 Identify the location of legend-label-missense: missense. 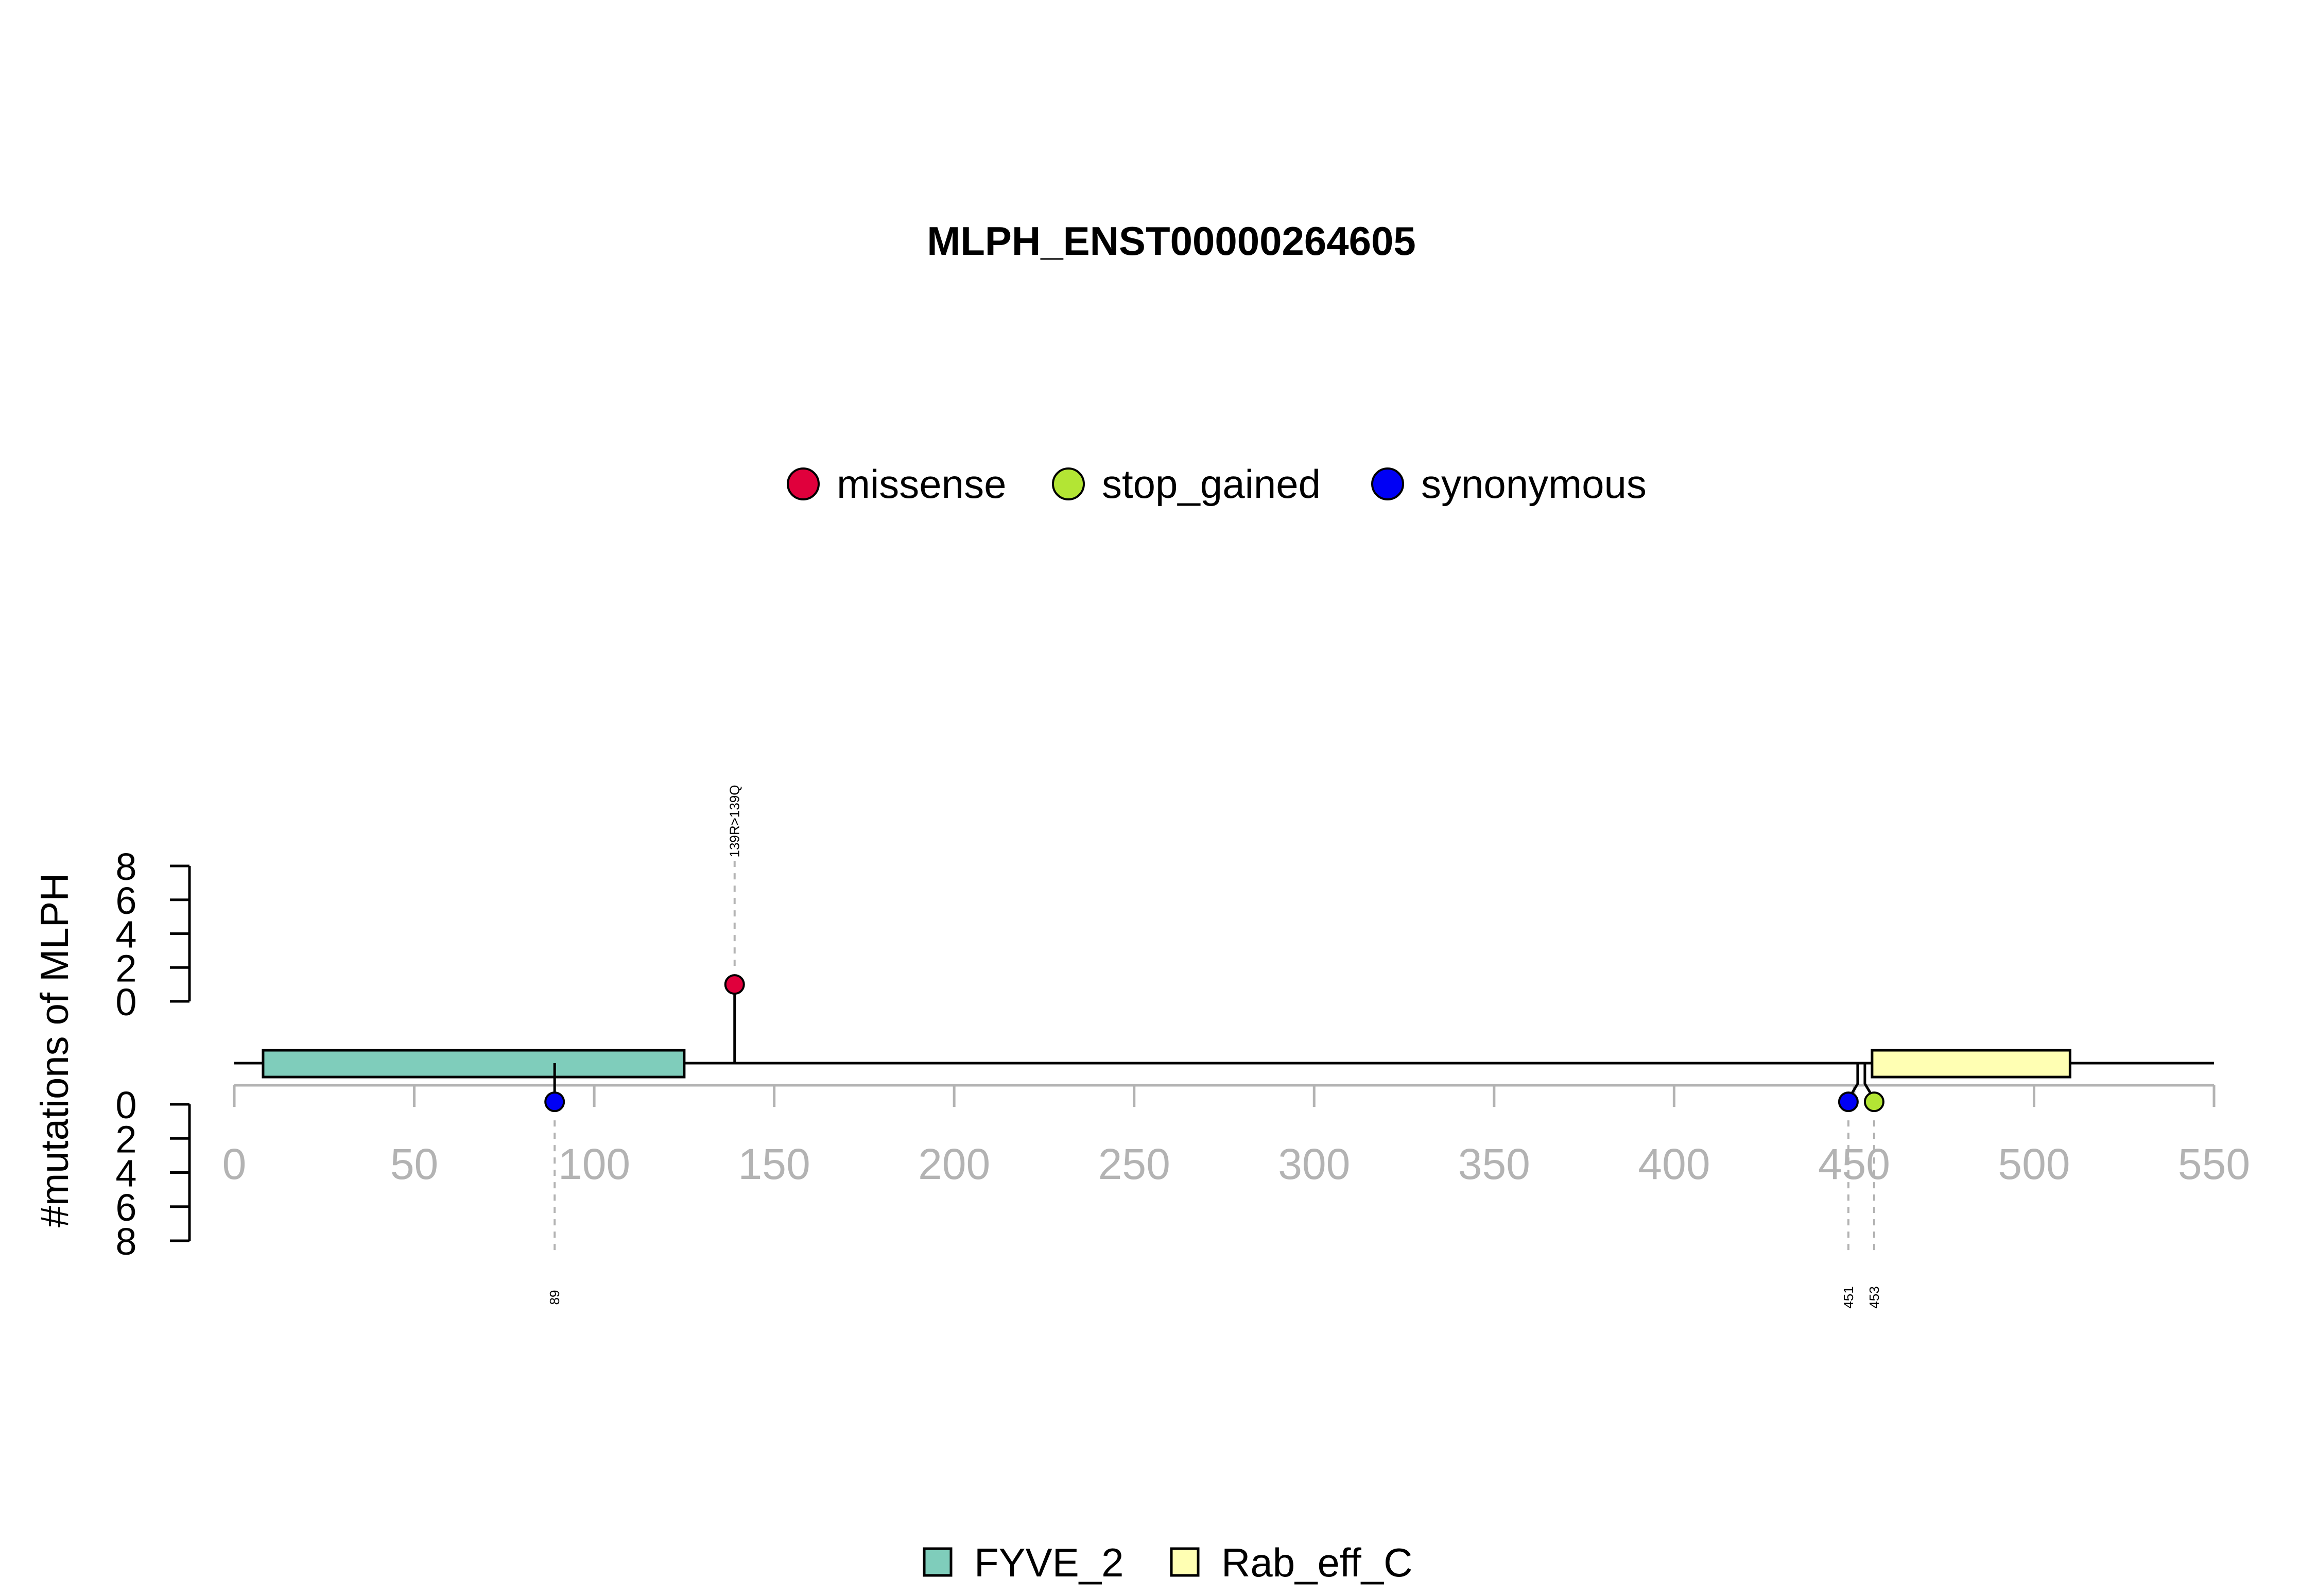
(921, 484).